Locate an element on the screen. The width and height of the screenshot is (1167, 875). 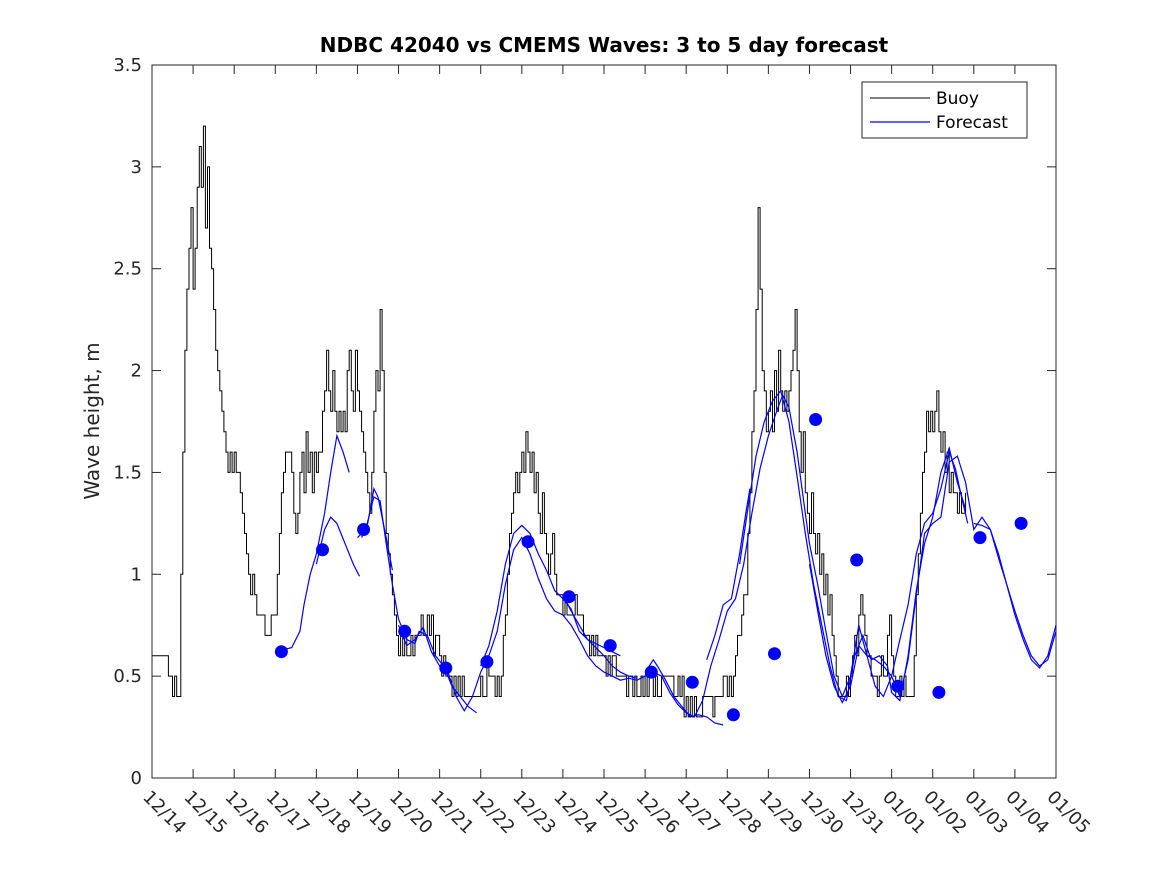
legend-label-buoy: Buoy is located at coordinates (957, 99).